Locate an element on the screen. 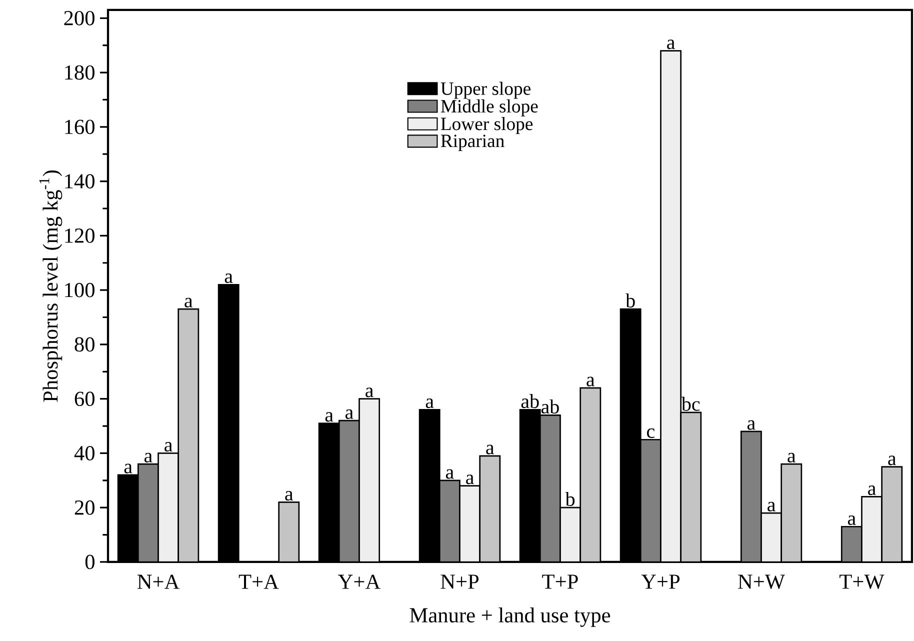  x-axis-title: Manure + land use type is located at coordinates (510, 617).